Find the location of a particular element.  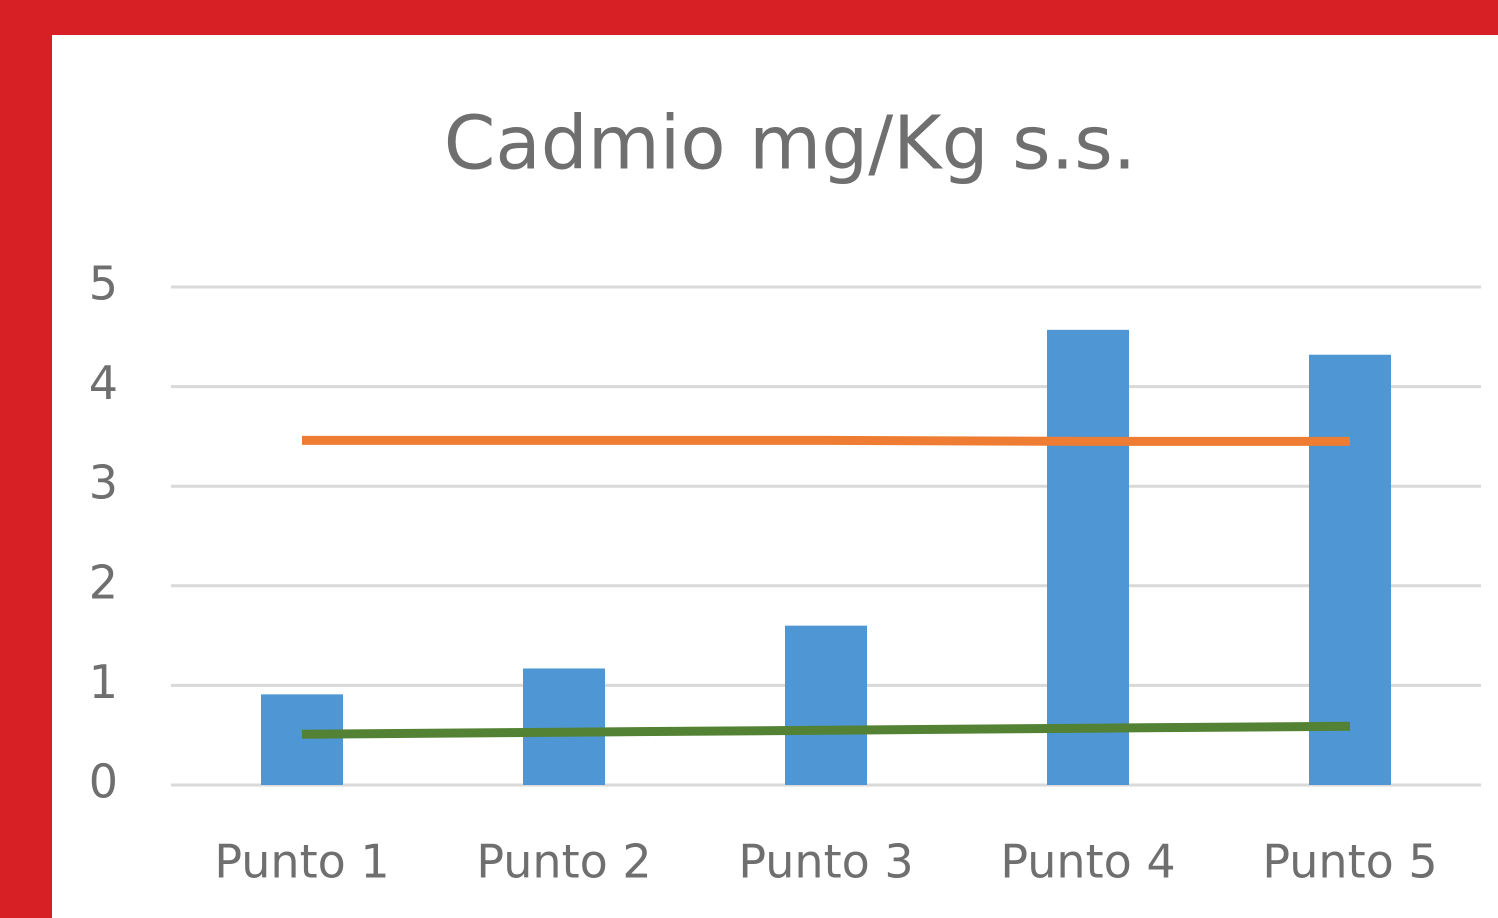

x-tick-label: Punto 4 is located at coordinates (1087, 862).